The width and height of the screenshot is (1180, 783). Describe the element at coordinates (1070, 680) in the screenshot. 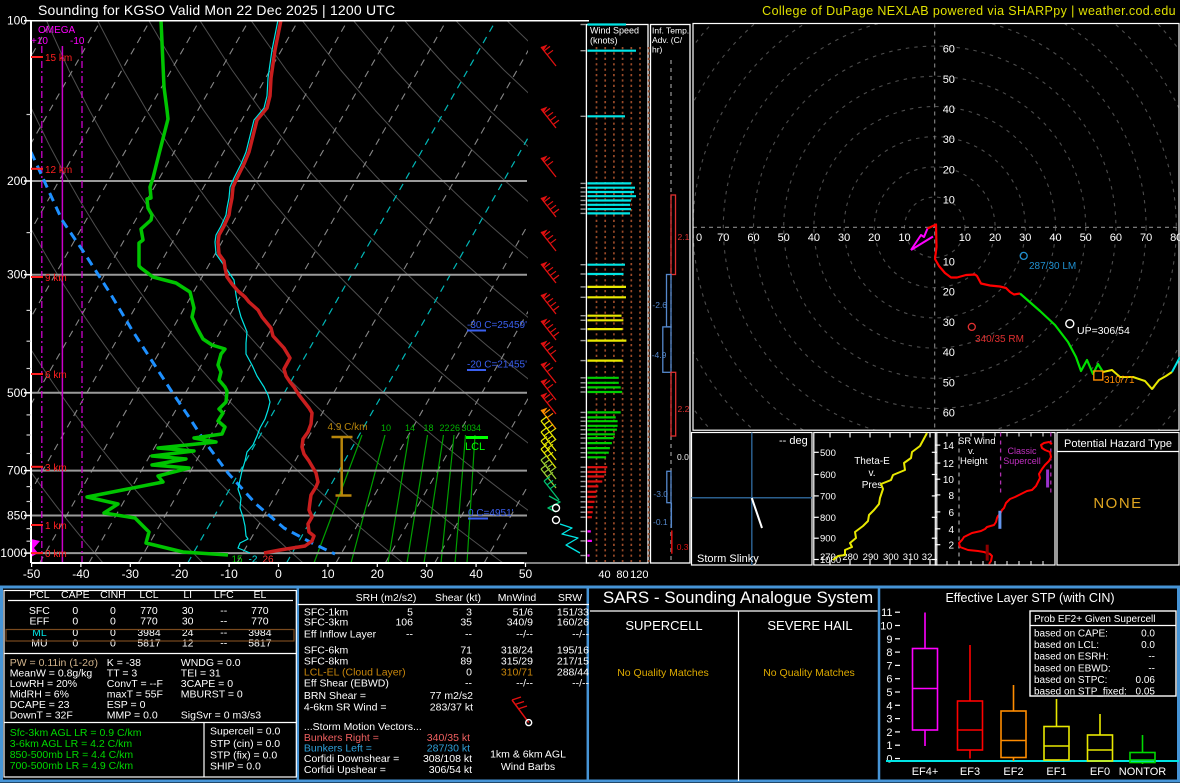

I see `svg-text: based on STPC:` at that location.